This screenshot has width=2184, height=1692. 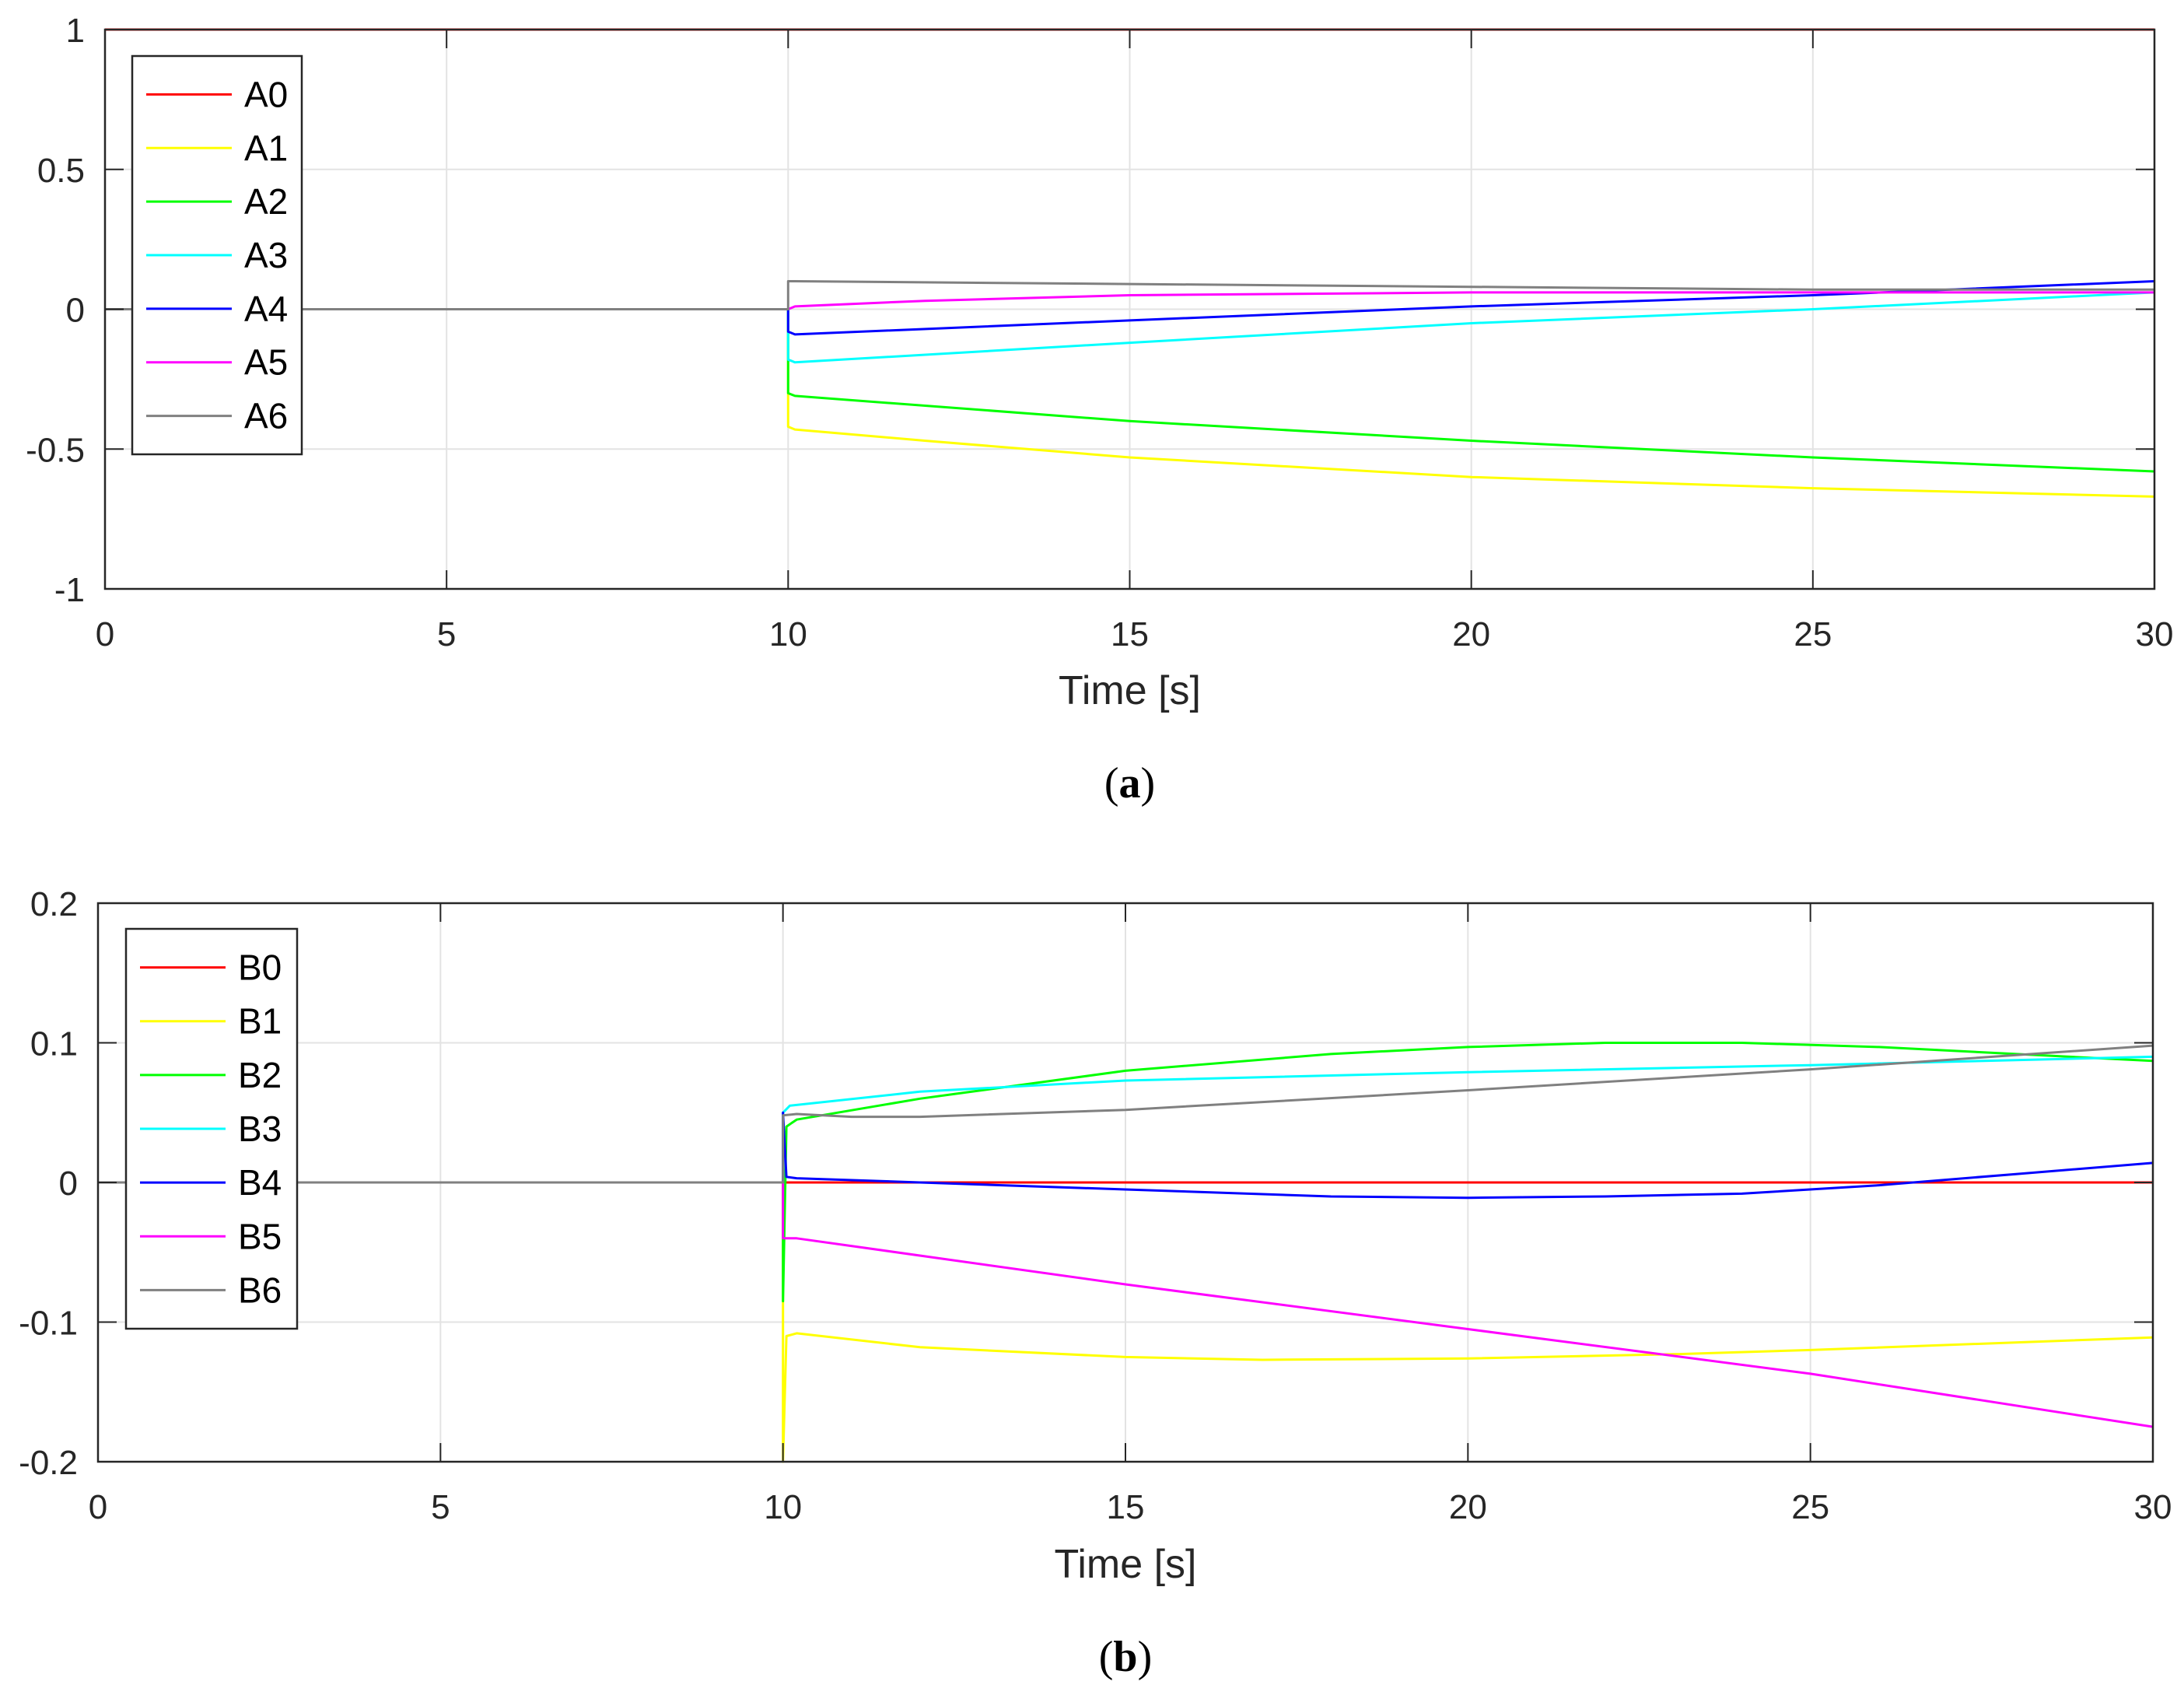 I want to click on y-tick-label: -0.5, so click(x=56, y=450).